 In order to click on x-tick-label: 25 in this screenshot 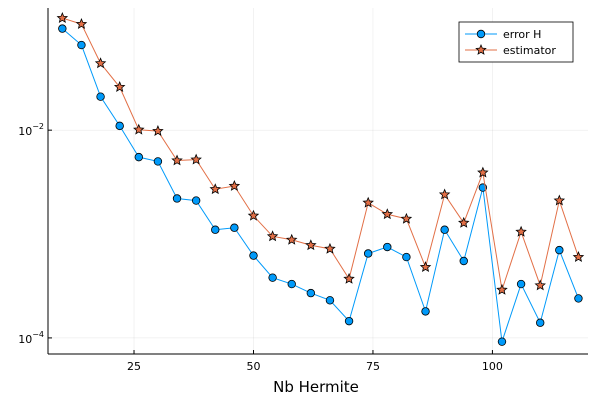, I will do `click(134, 366)`.